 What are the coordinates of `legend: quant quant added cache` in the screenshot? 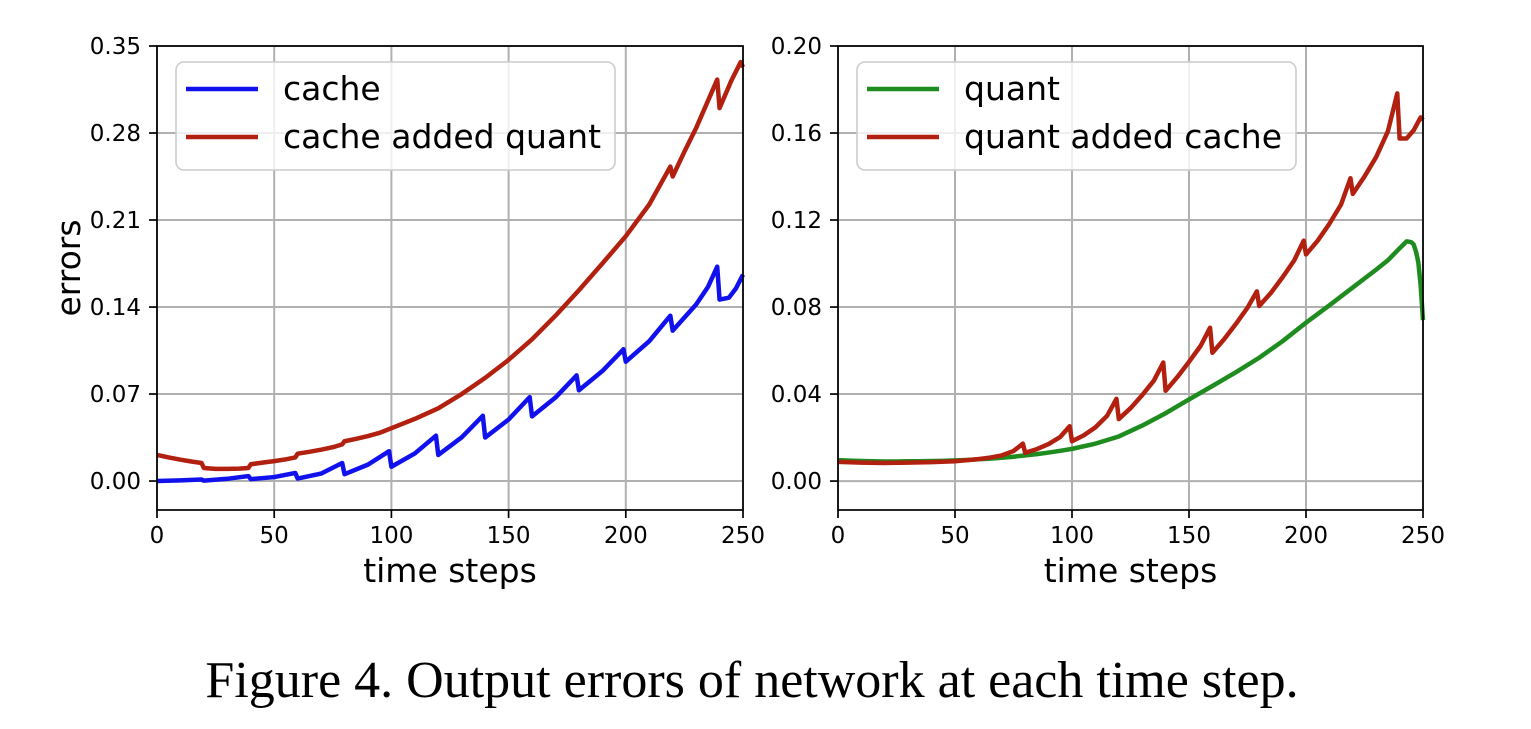 It's located at (1076, 116).